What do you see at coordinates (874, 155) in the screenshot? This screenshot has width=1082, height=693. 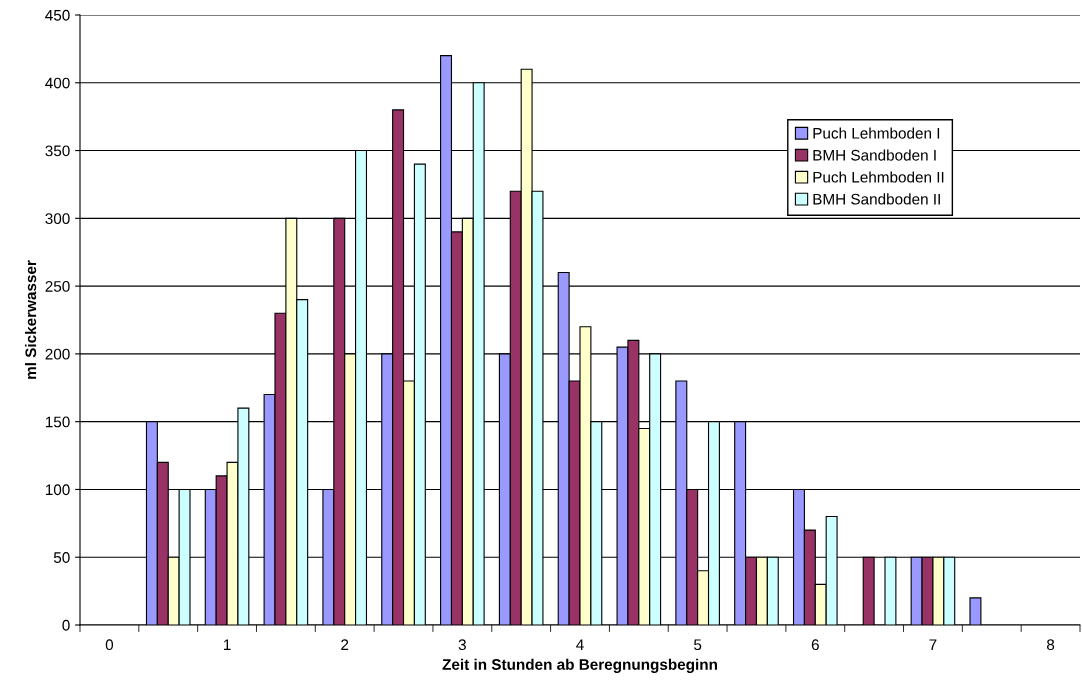 I see `legend-label: BMH Sandboden I` at bounding box center [874, 155].